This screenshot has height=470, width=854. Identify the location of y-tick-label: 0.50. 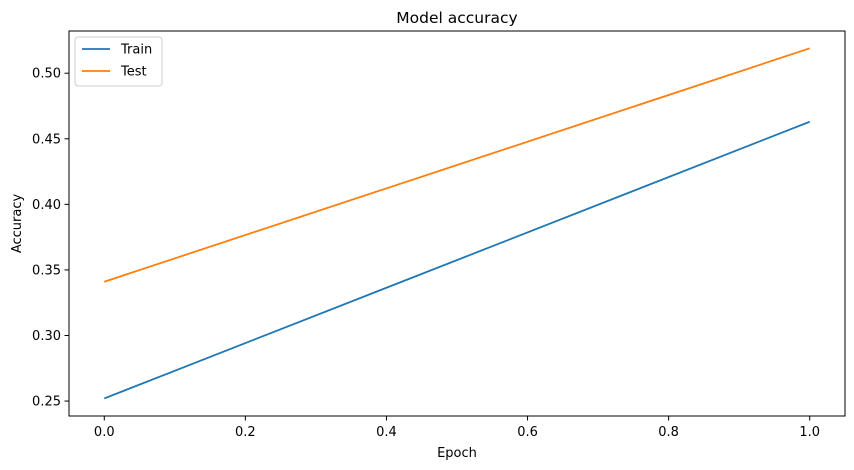
(46, 74).